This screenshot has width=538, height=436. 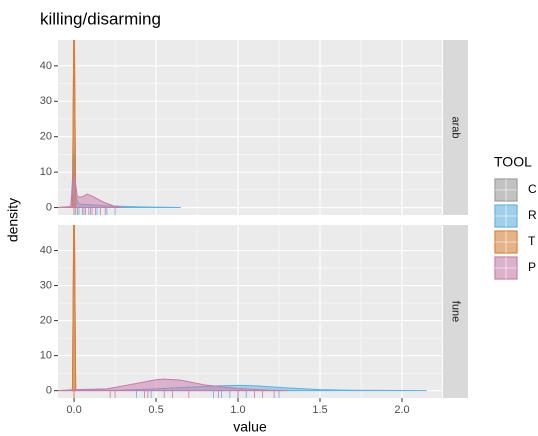 I want to click on y-axis-label: density, so click(x=13, y=220).